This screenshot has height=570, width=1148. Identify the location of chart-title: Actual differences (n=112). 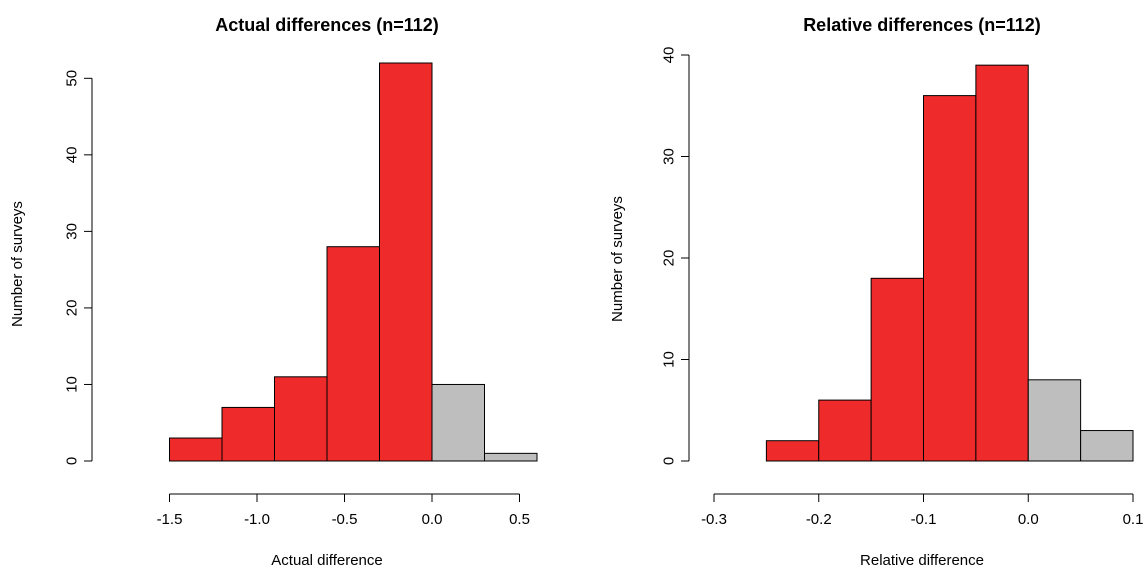
(327, 25).